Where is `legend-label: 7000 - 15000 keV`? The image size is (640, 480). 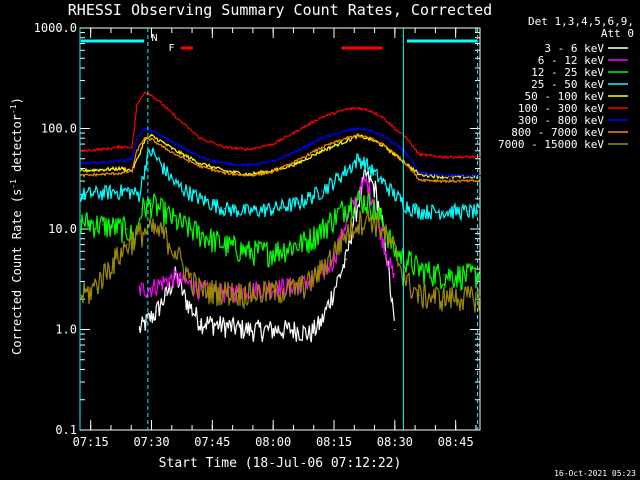
legend-label: 7000 - 15000 keV is located at coordinates (551, 144).